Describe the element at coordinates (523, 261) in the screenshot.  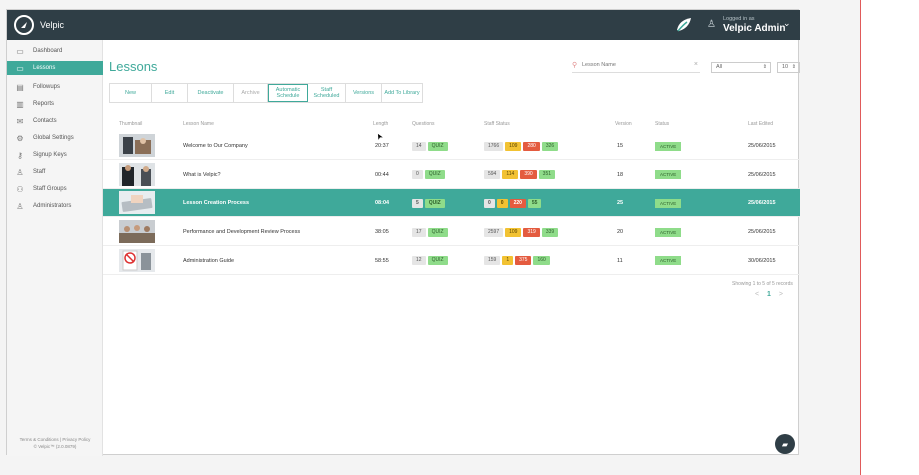
I see `staff-status-count: 375` at that location.